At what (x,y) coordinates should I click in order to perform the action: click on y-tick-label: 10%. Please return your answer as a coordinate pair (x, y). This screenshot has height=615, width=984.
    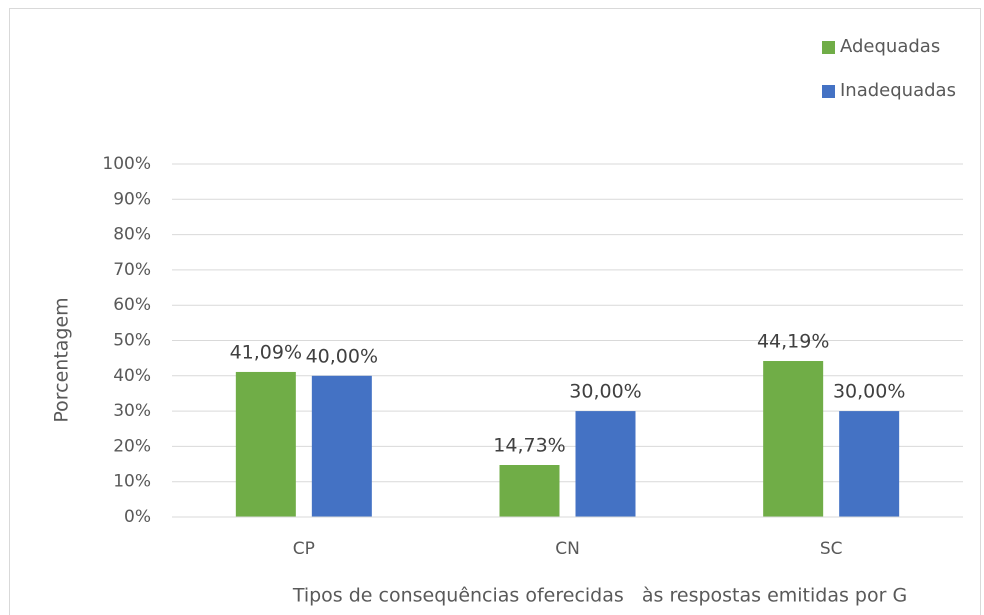
    Looking at the image, I should click on (132, 482).